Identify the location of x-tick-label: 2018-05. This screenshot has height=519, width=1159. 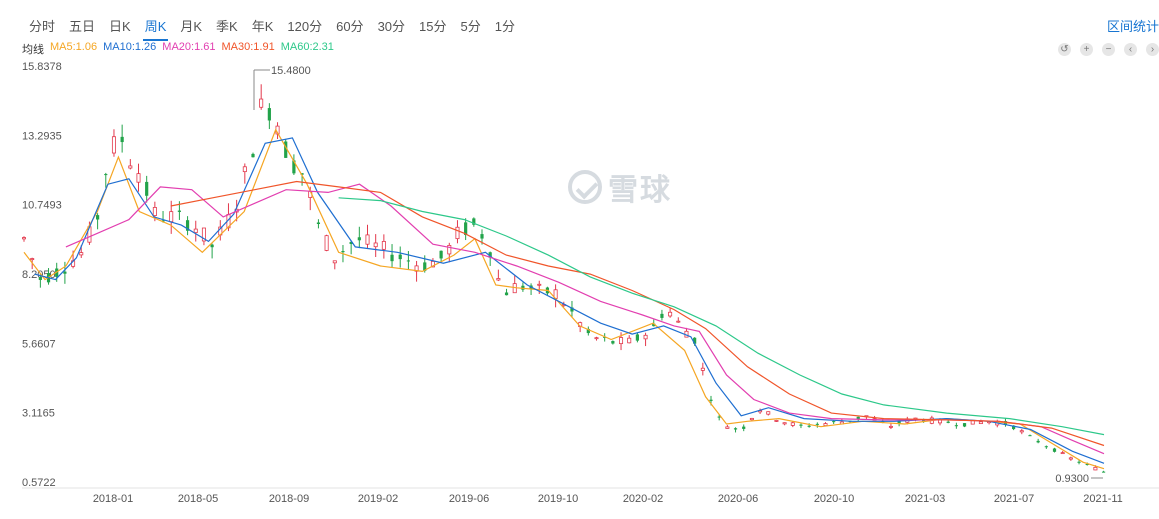
(198, 499).